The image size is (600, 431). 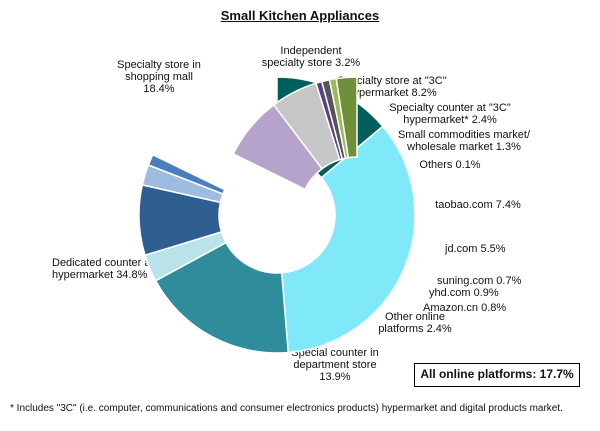 I want to click on label-specialty-store-in: Specialty store in shopping mall 18.4%, so click(x=159, y=77).